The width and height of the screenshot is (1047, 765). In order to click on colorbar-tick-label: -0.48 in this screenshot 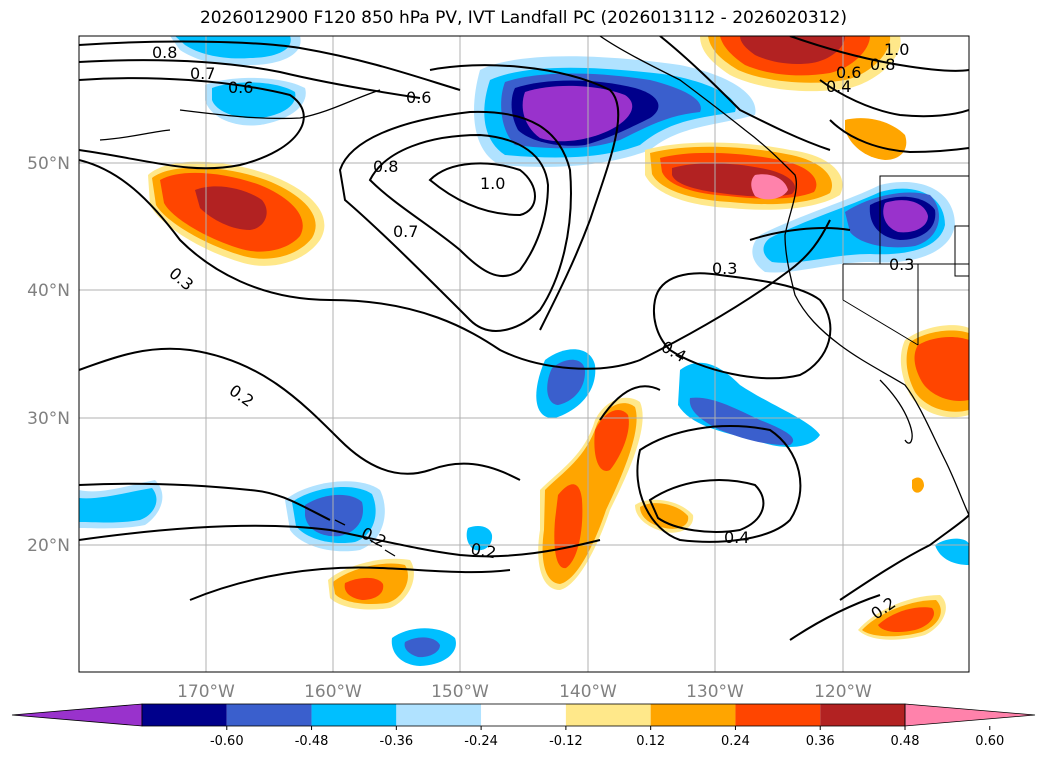, I will do `click(312, 741)`.